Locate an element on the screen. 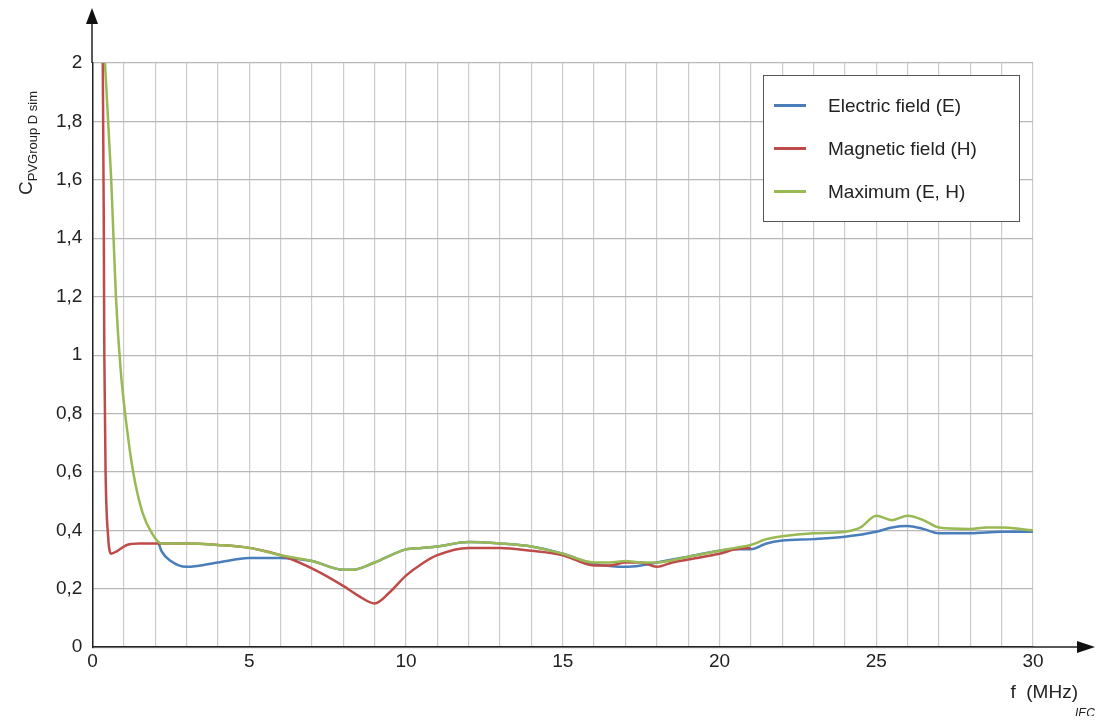 This screenshot has width=1111, height=724. x-tick-label: 10 is located at coordinates (406, 660).